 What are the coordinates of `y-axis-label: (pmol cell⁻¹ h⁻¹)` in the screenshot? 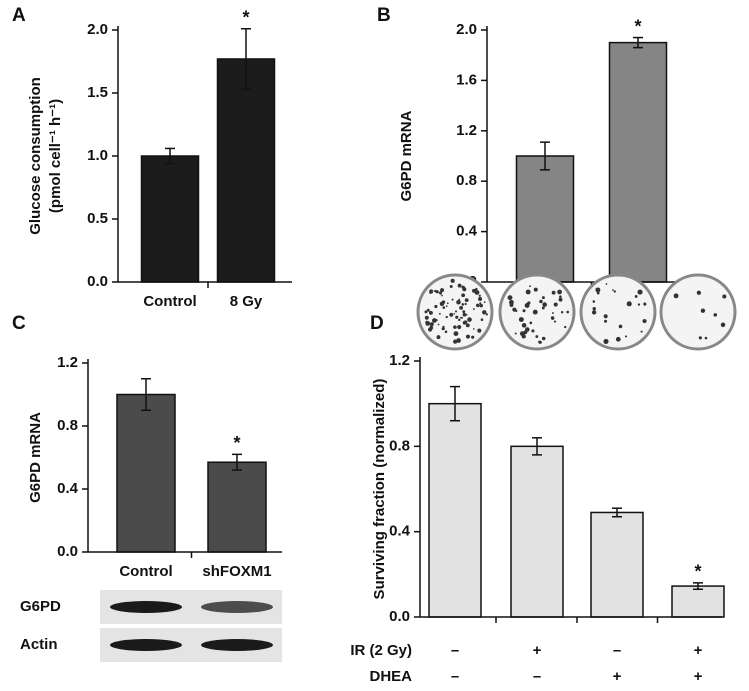 It's located at (55, 156).